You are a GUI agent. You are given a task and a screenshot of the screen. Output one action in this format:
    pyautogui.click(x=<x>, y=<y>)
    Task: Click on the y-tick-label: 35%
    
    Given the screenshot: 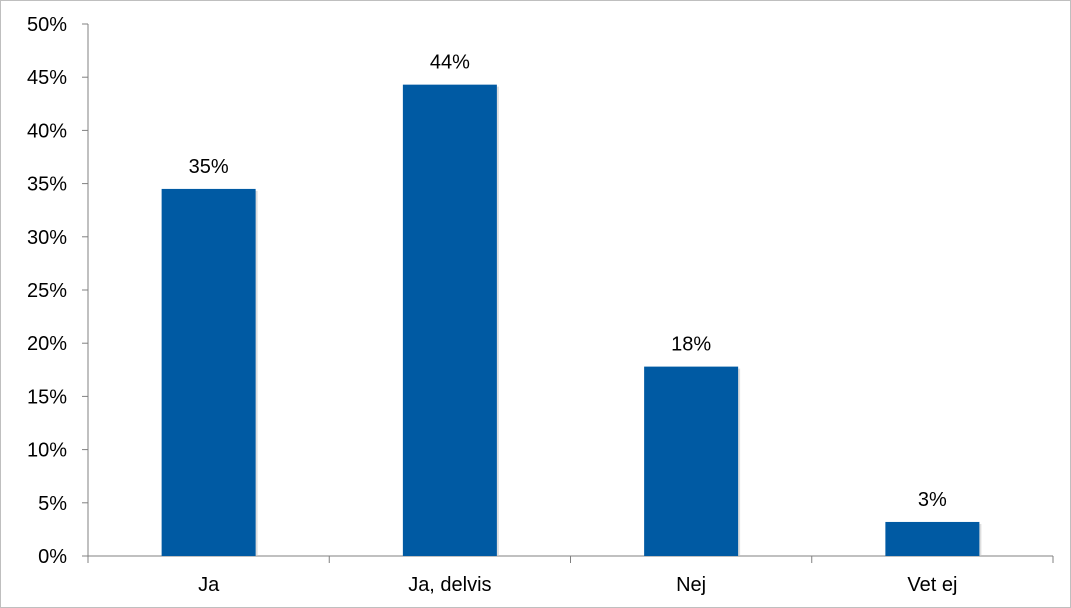 What is the action you would take?
    pyautogui.click(x=47, y=185)
    